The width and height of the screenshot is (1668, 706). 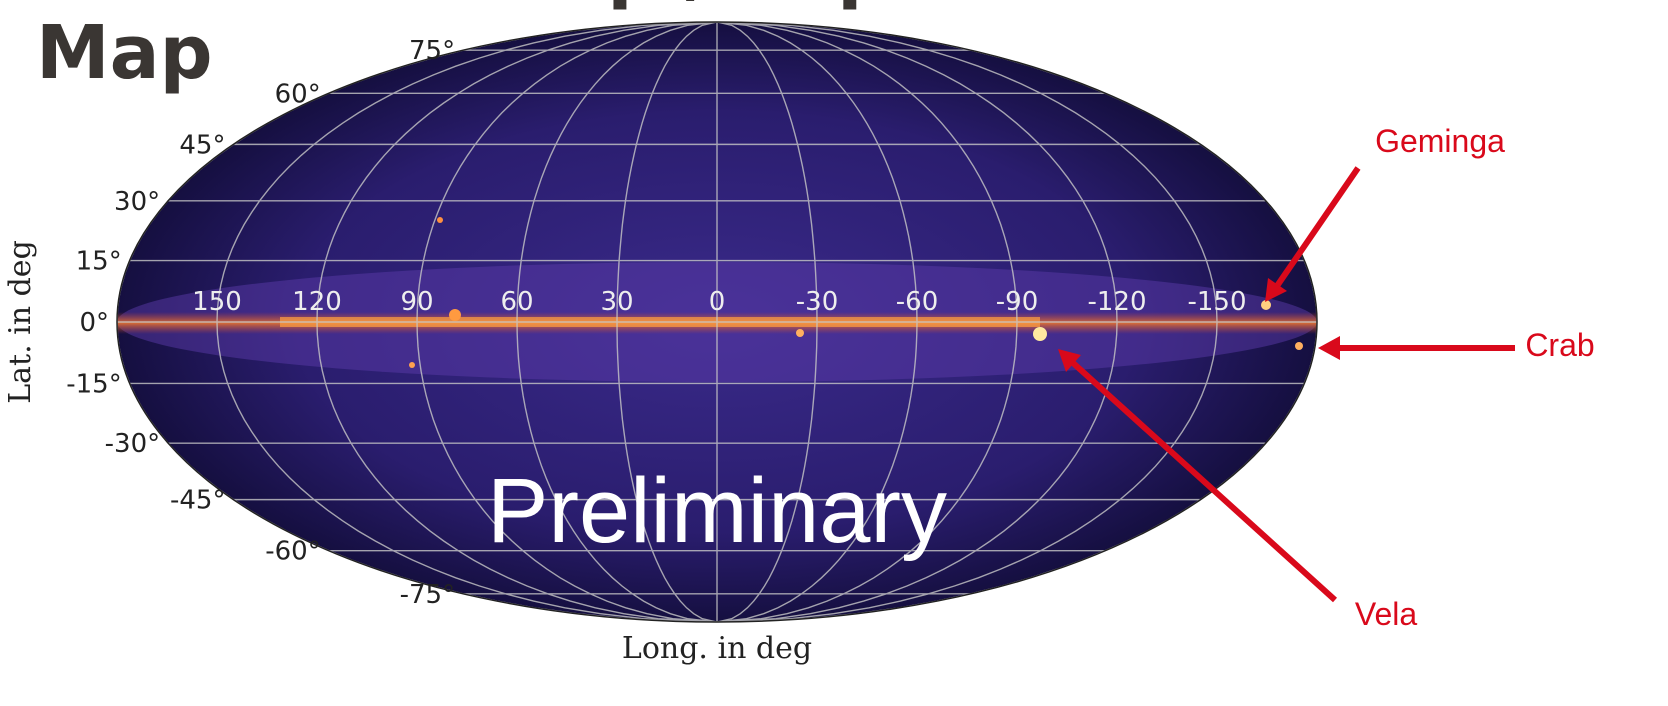 I want to click on lat-label: 0°, so click(x=94, y=323).